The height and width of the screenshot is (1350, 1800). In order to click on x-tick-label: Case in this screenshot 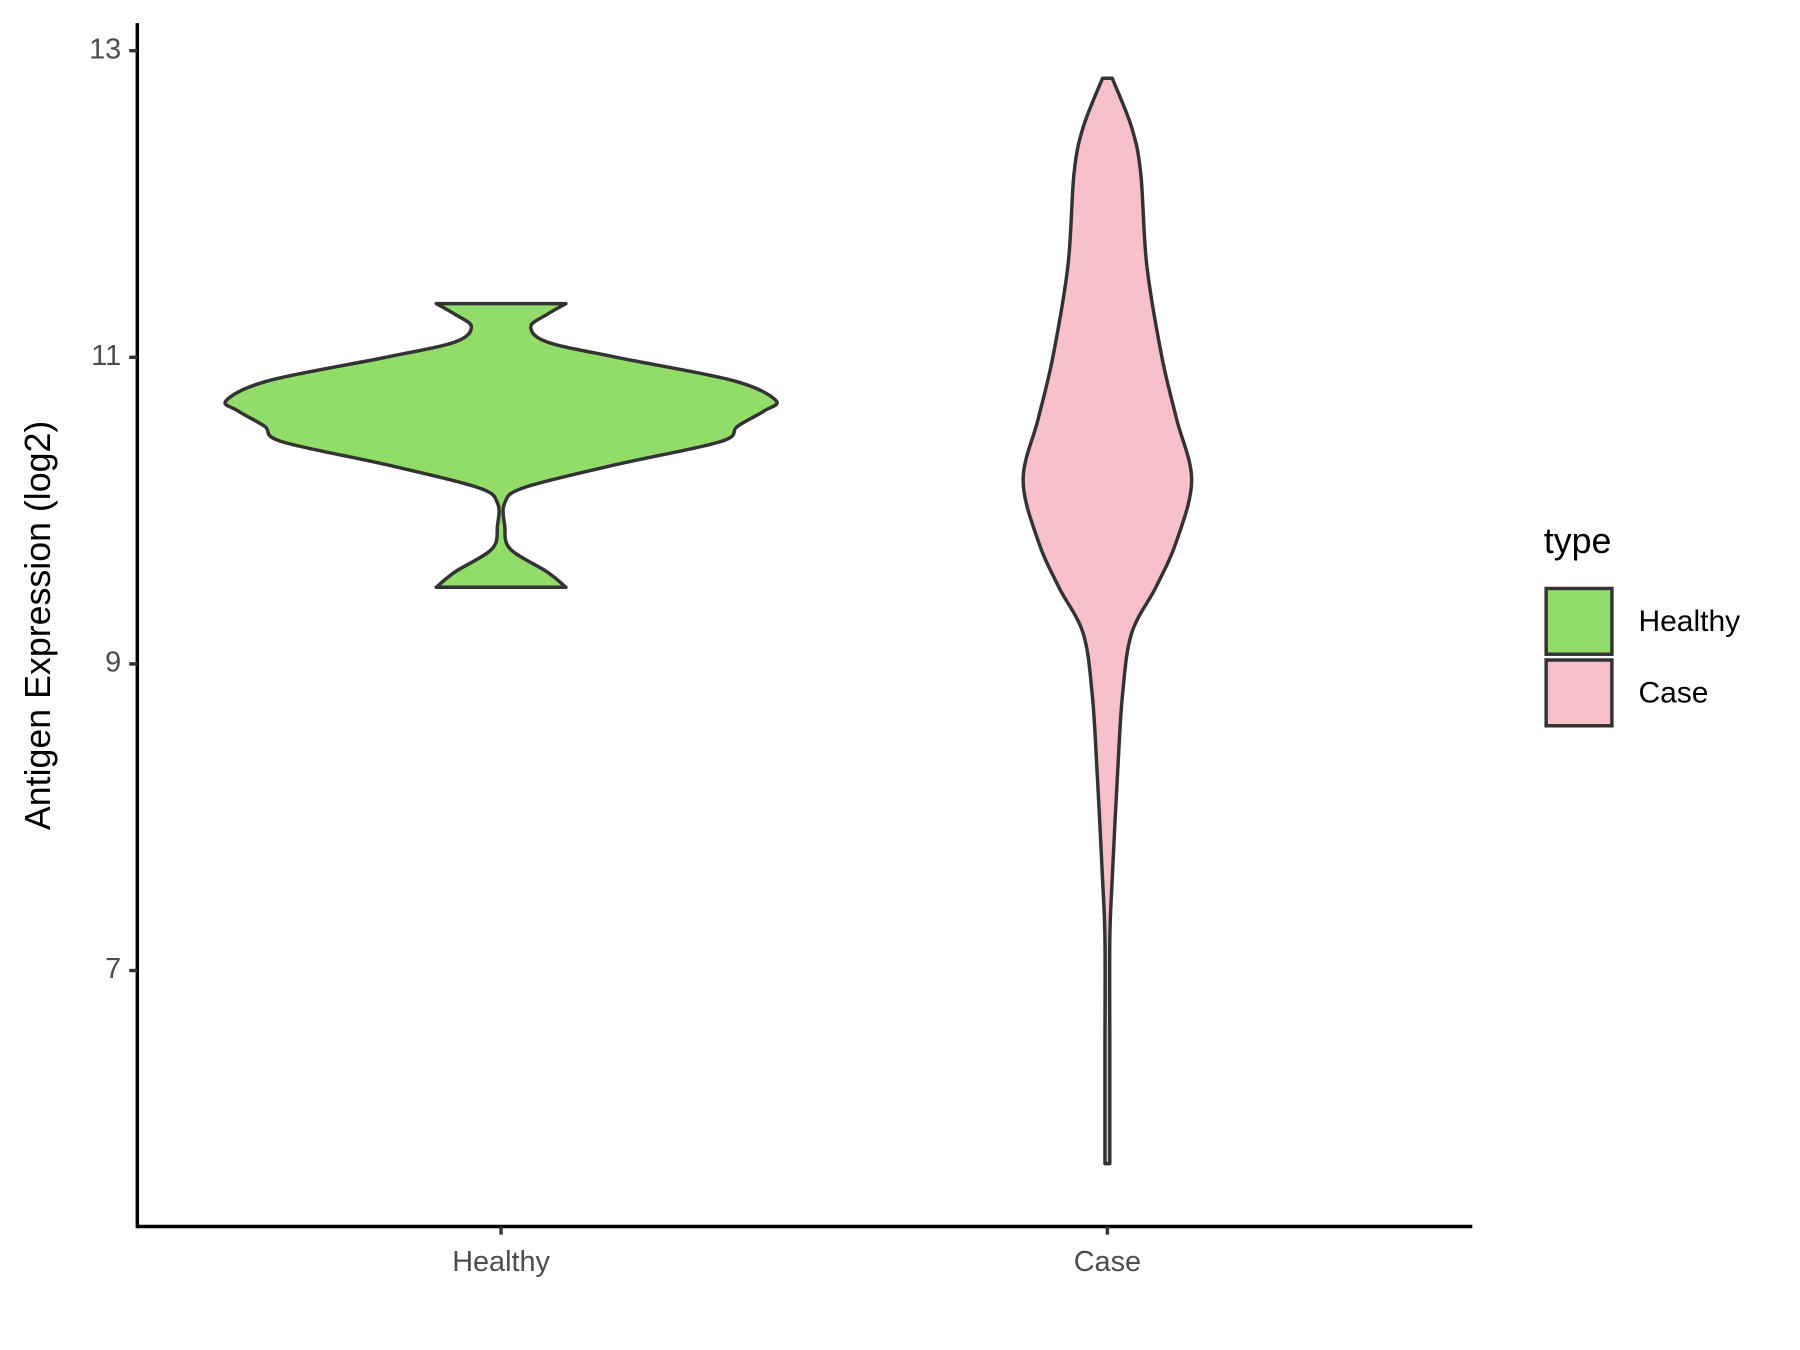, I will do `click(1107, 1262)`.